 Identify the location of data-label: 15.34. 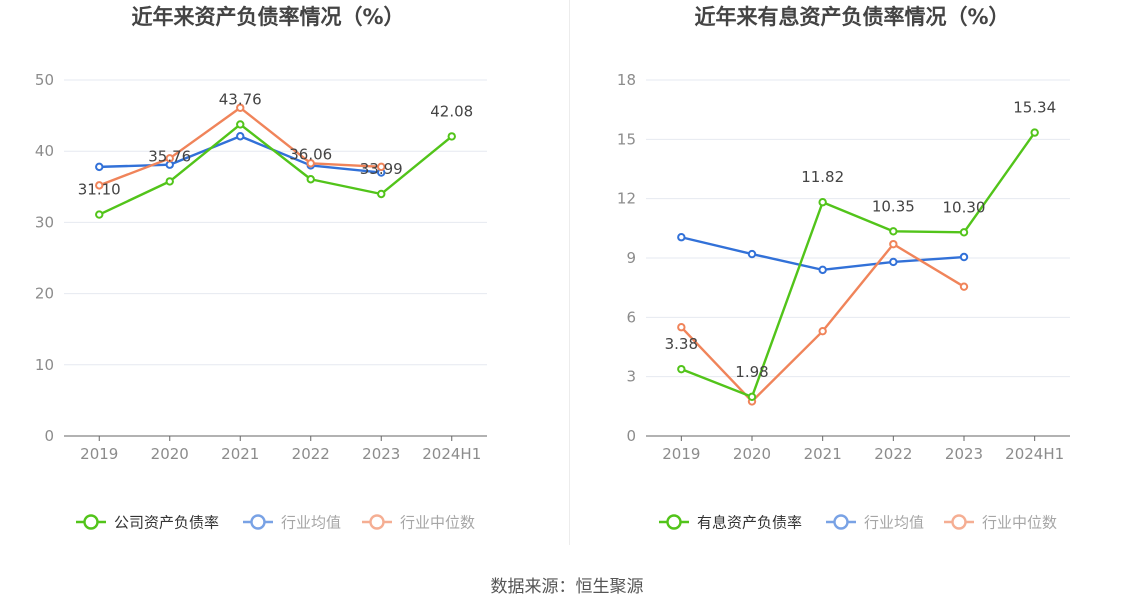
(1034, 108).